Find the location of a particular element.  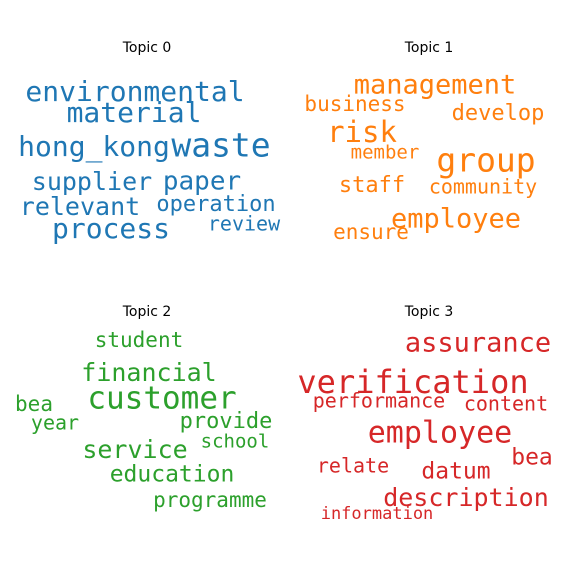

topic-1-word-risk: risk is located at coordinates (362, 132).